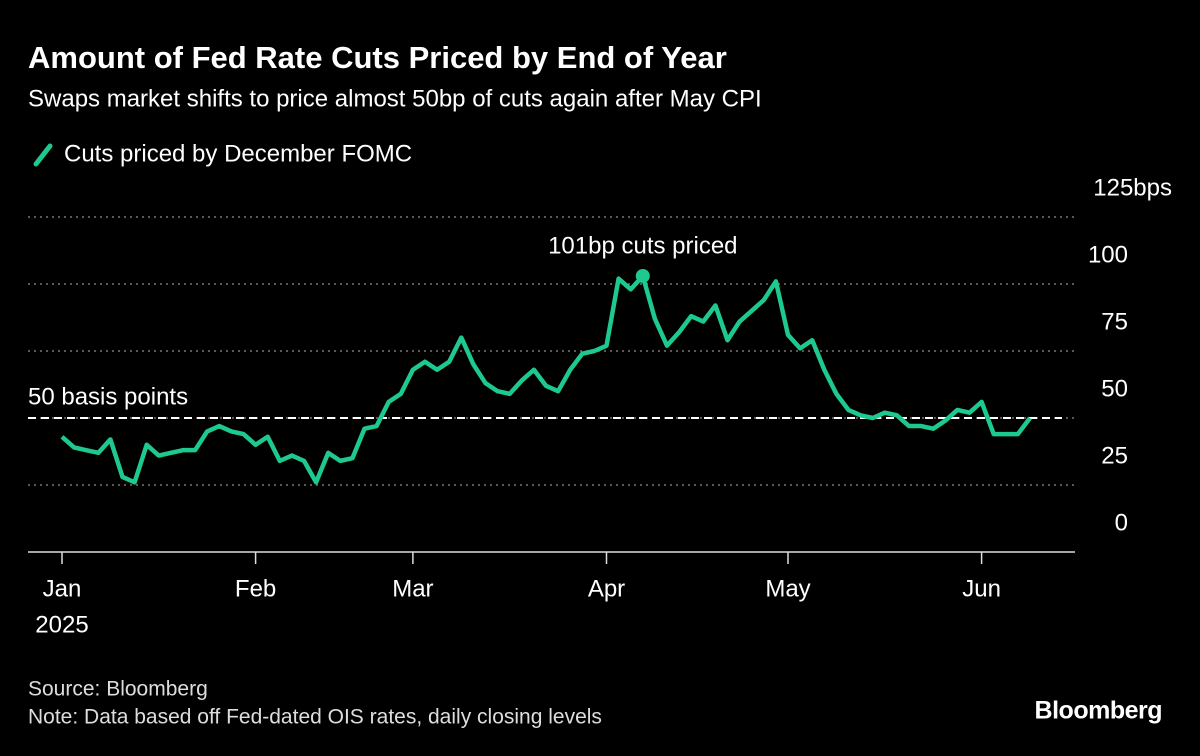 This screenshot has width=1200, height=756. What do you see at coordinates (238, 153) in the screenshot?
I see `legend-label: Cuts priced by December FOMC` at bounding box center [238, 153].